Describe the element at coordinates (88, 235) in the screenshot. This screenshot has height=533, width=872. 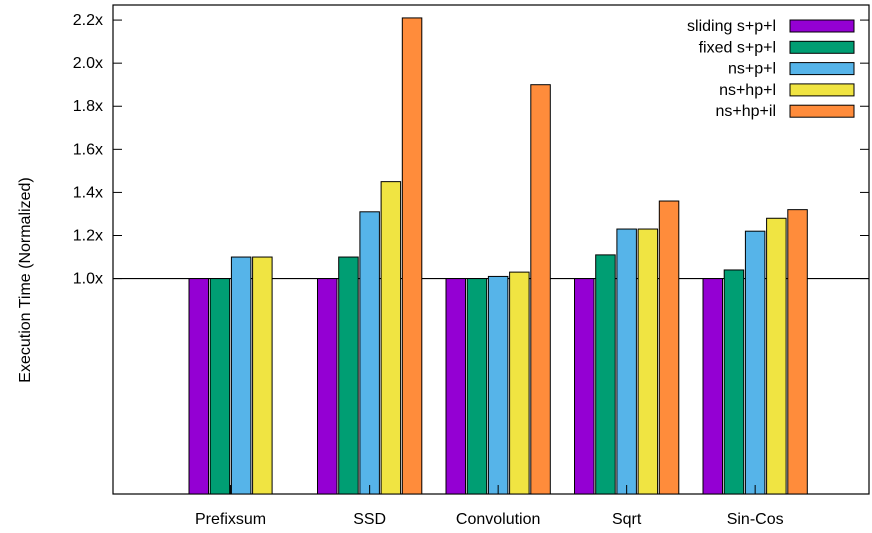
I see `y-tick-label: 1.2x` at that location.